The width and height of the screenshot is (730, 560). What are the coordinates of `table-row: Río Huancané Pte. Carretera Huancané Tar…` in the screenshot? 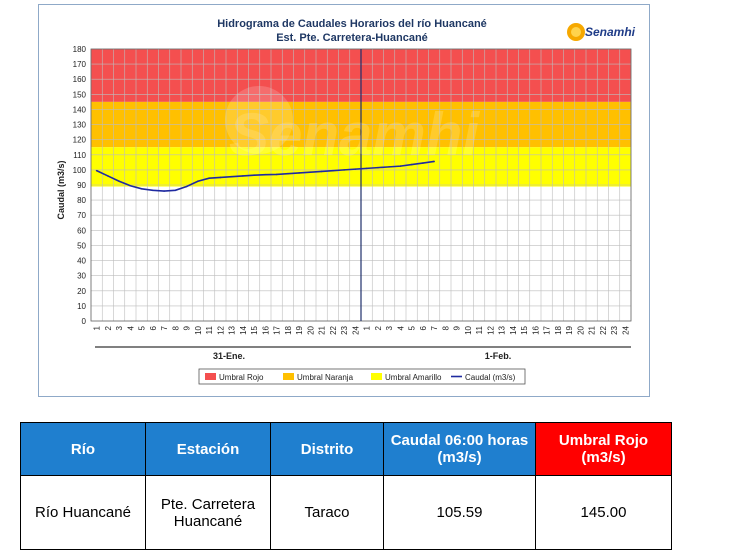 It's located at (346, 512).